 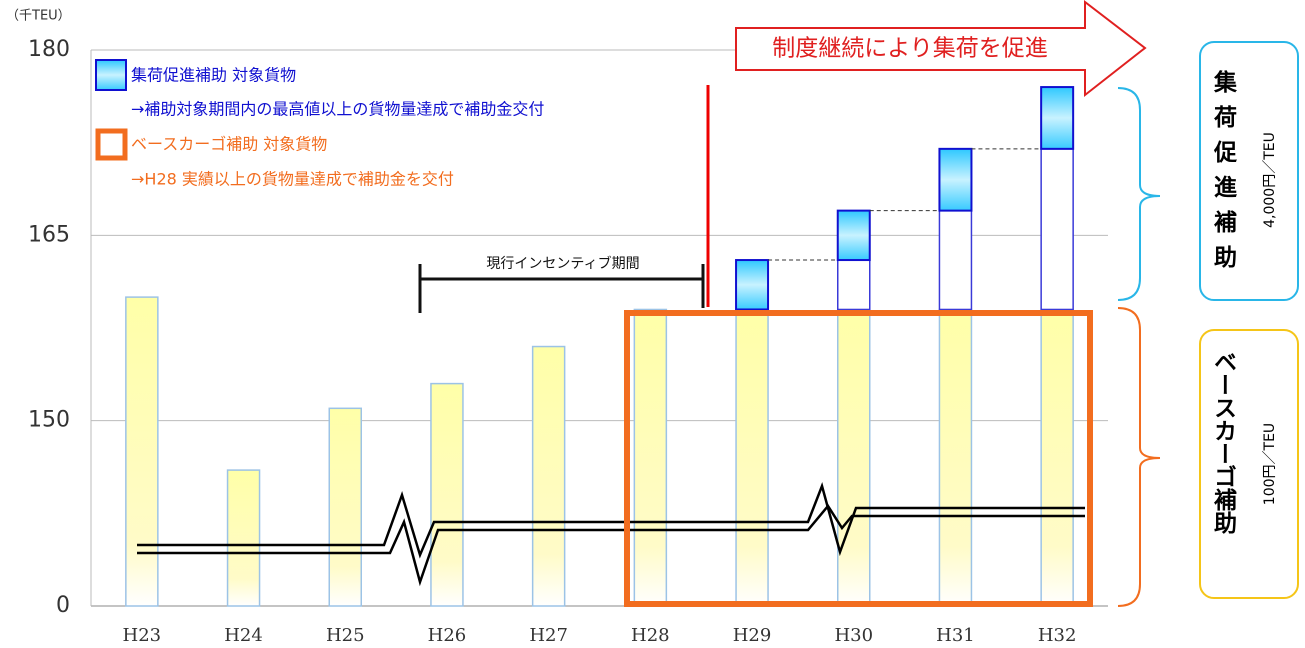 What do you see at coordinates (611, 534) in the screenshot?
I see `axis-break` at bounding box center [611, 534].